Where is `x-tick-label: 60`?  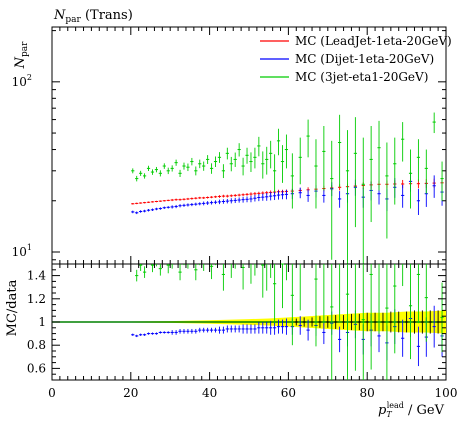
x-tick-label: 60 is located at coordinates (288, 393).